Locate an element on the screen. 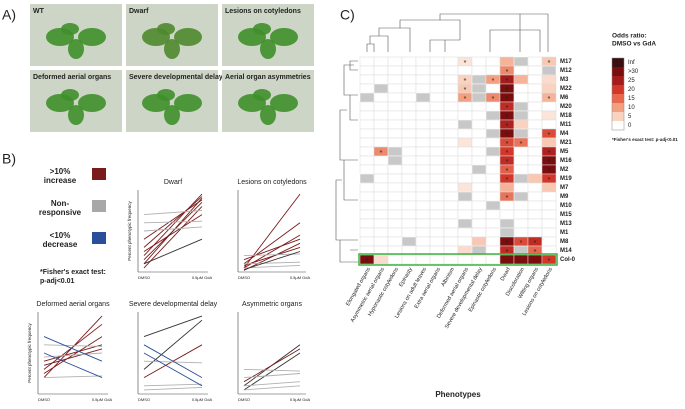 The height and width of the screenshot is (409, 685). photo-tile: Aerial organ asymmetries is located at coordinates (268, 101).